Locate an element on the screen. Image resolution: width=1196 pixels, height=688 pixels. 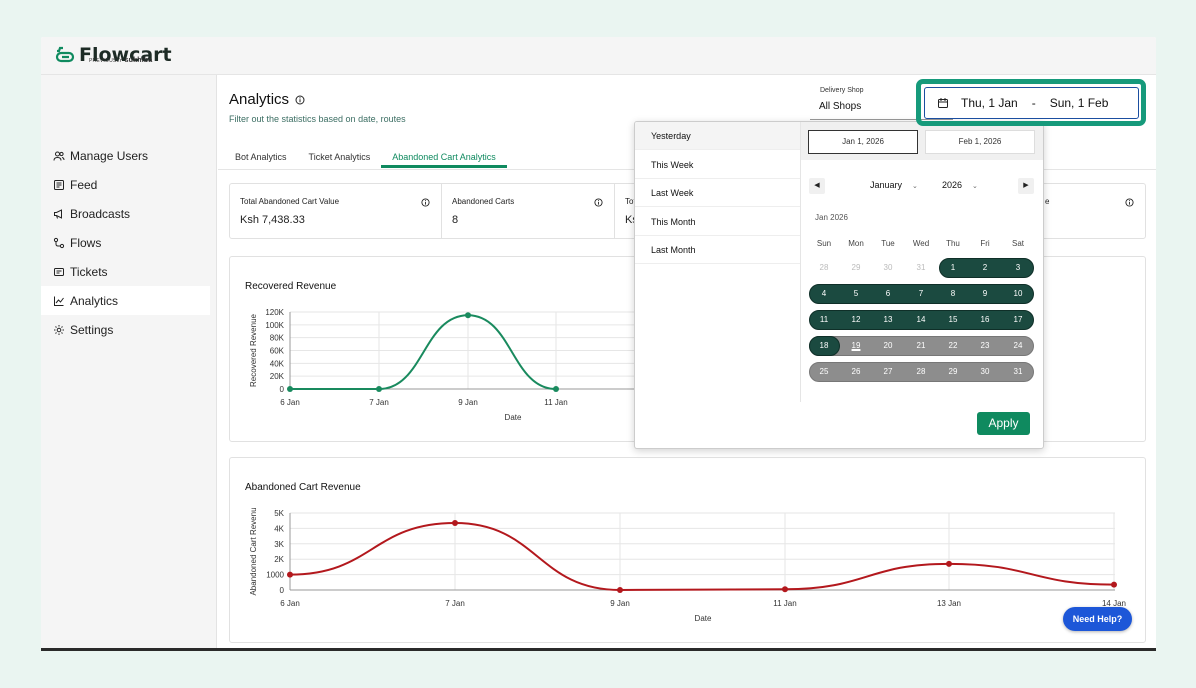
calendar-day: 5 is located at coordinates (856, 293).